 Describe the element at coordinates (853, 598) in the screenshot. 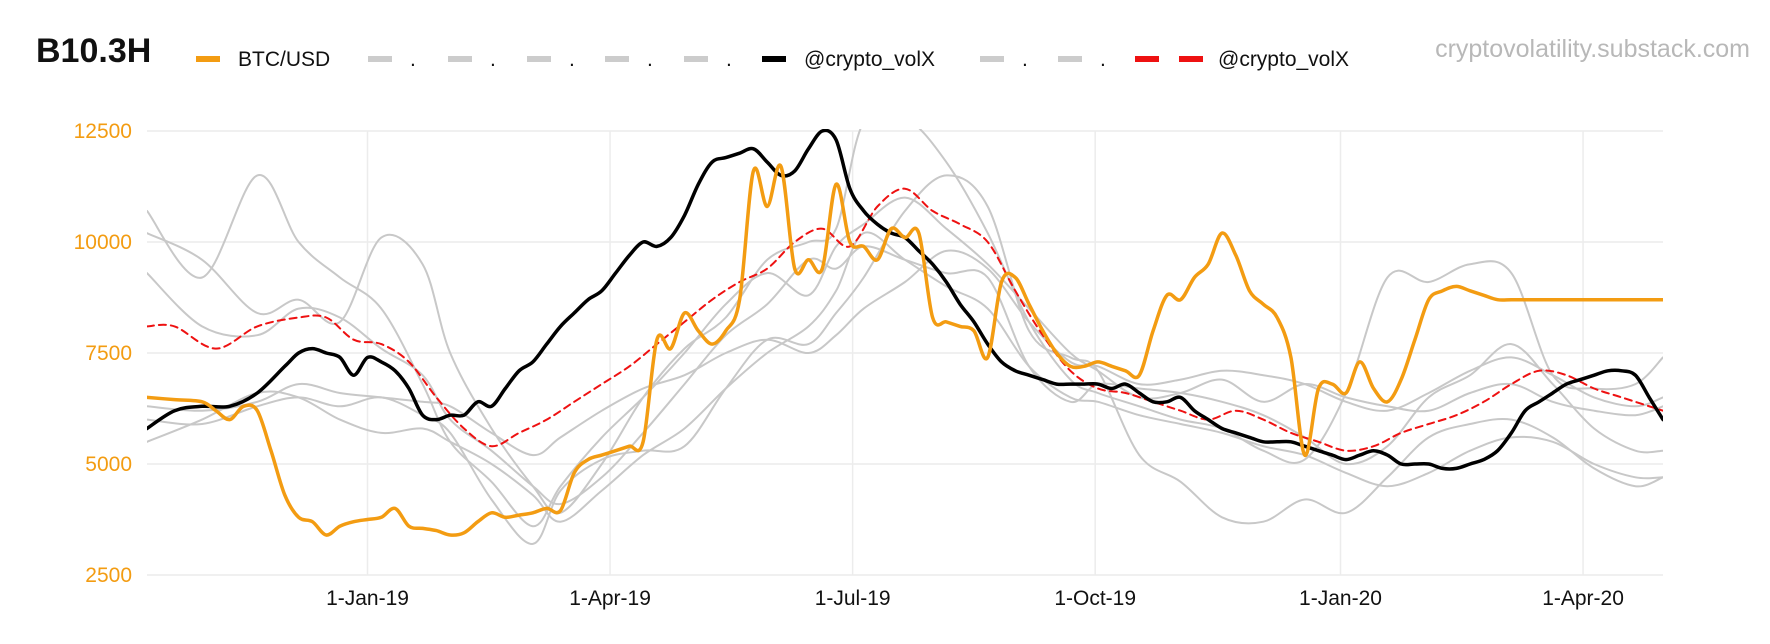

I see `x-tick-label: 1-Jul-19` at that location.